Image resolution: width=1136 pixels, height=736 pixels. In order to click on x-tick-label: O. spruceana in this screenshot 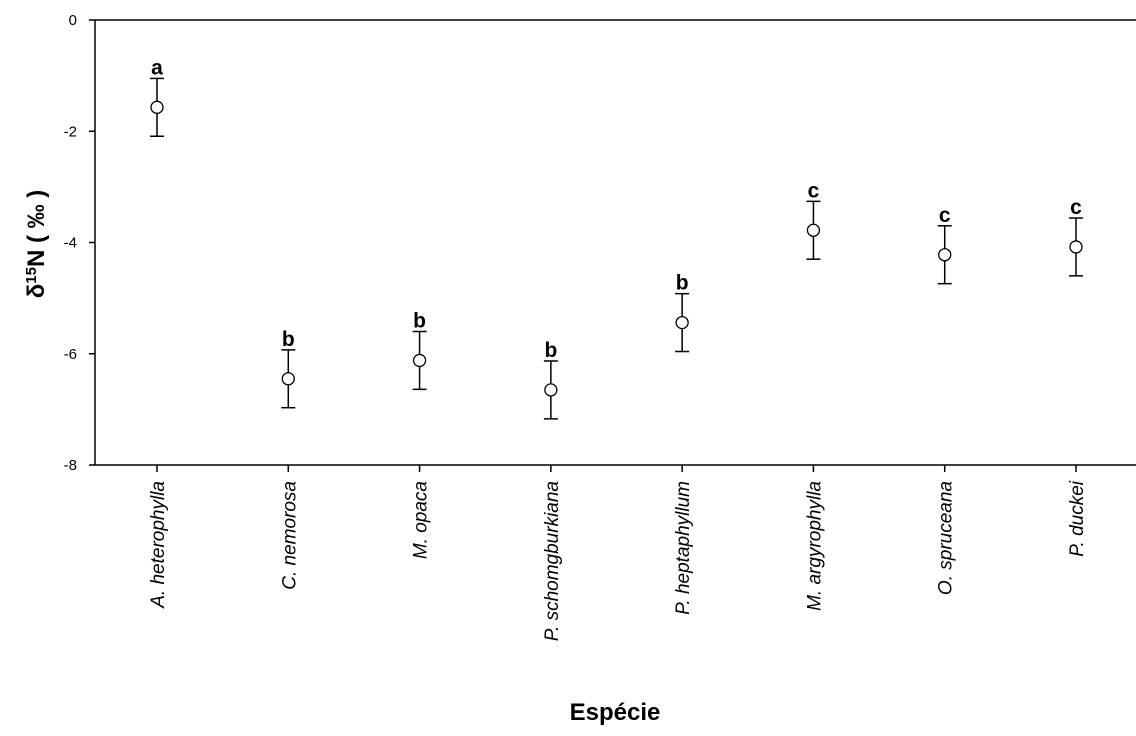, I will do `click(946, 538)`.